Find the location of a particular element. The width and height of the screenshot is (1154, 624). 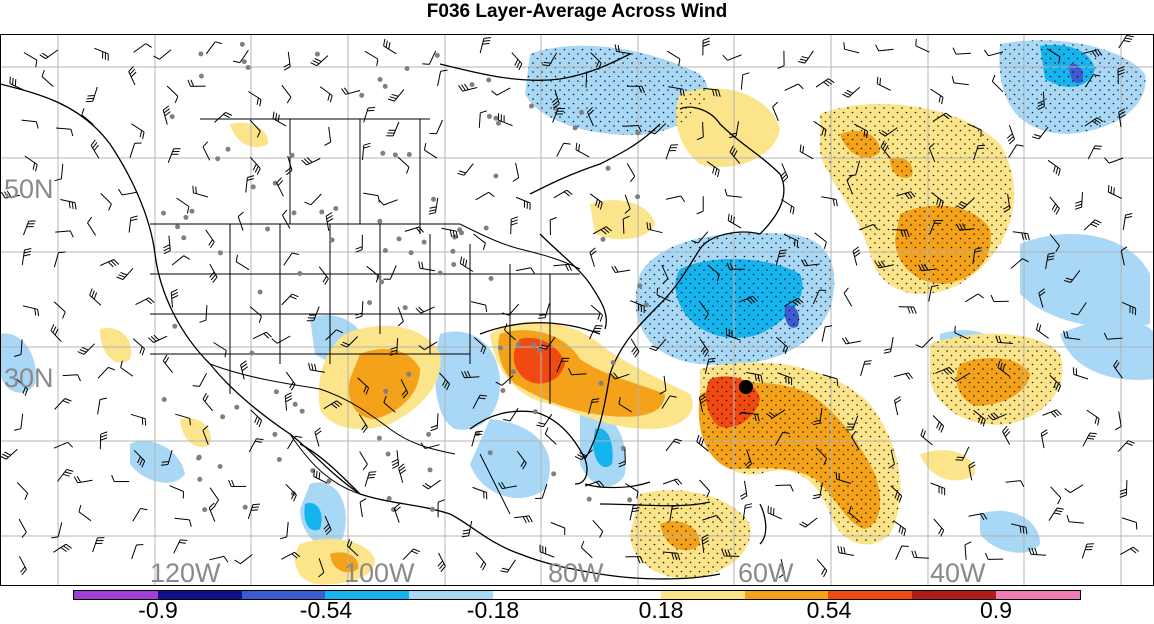

lat-label-30n: 30N is located at coordinates (29, 378).